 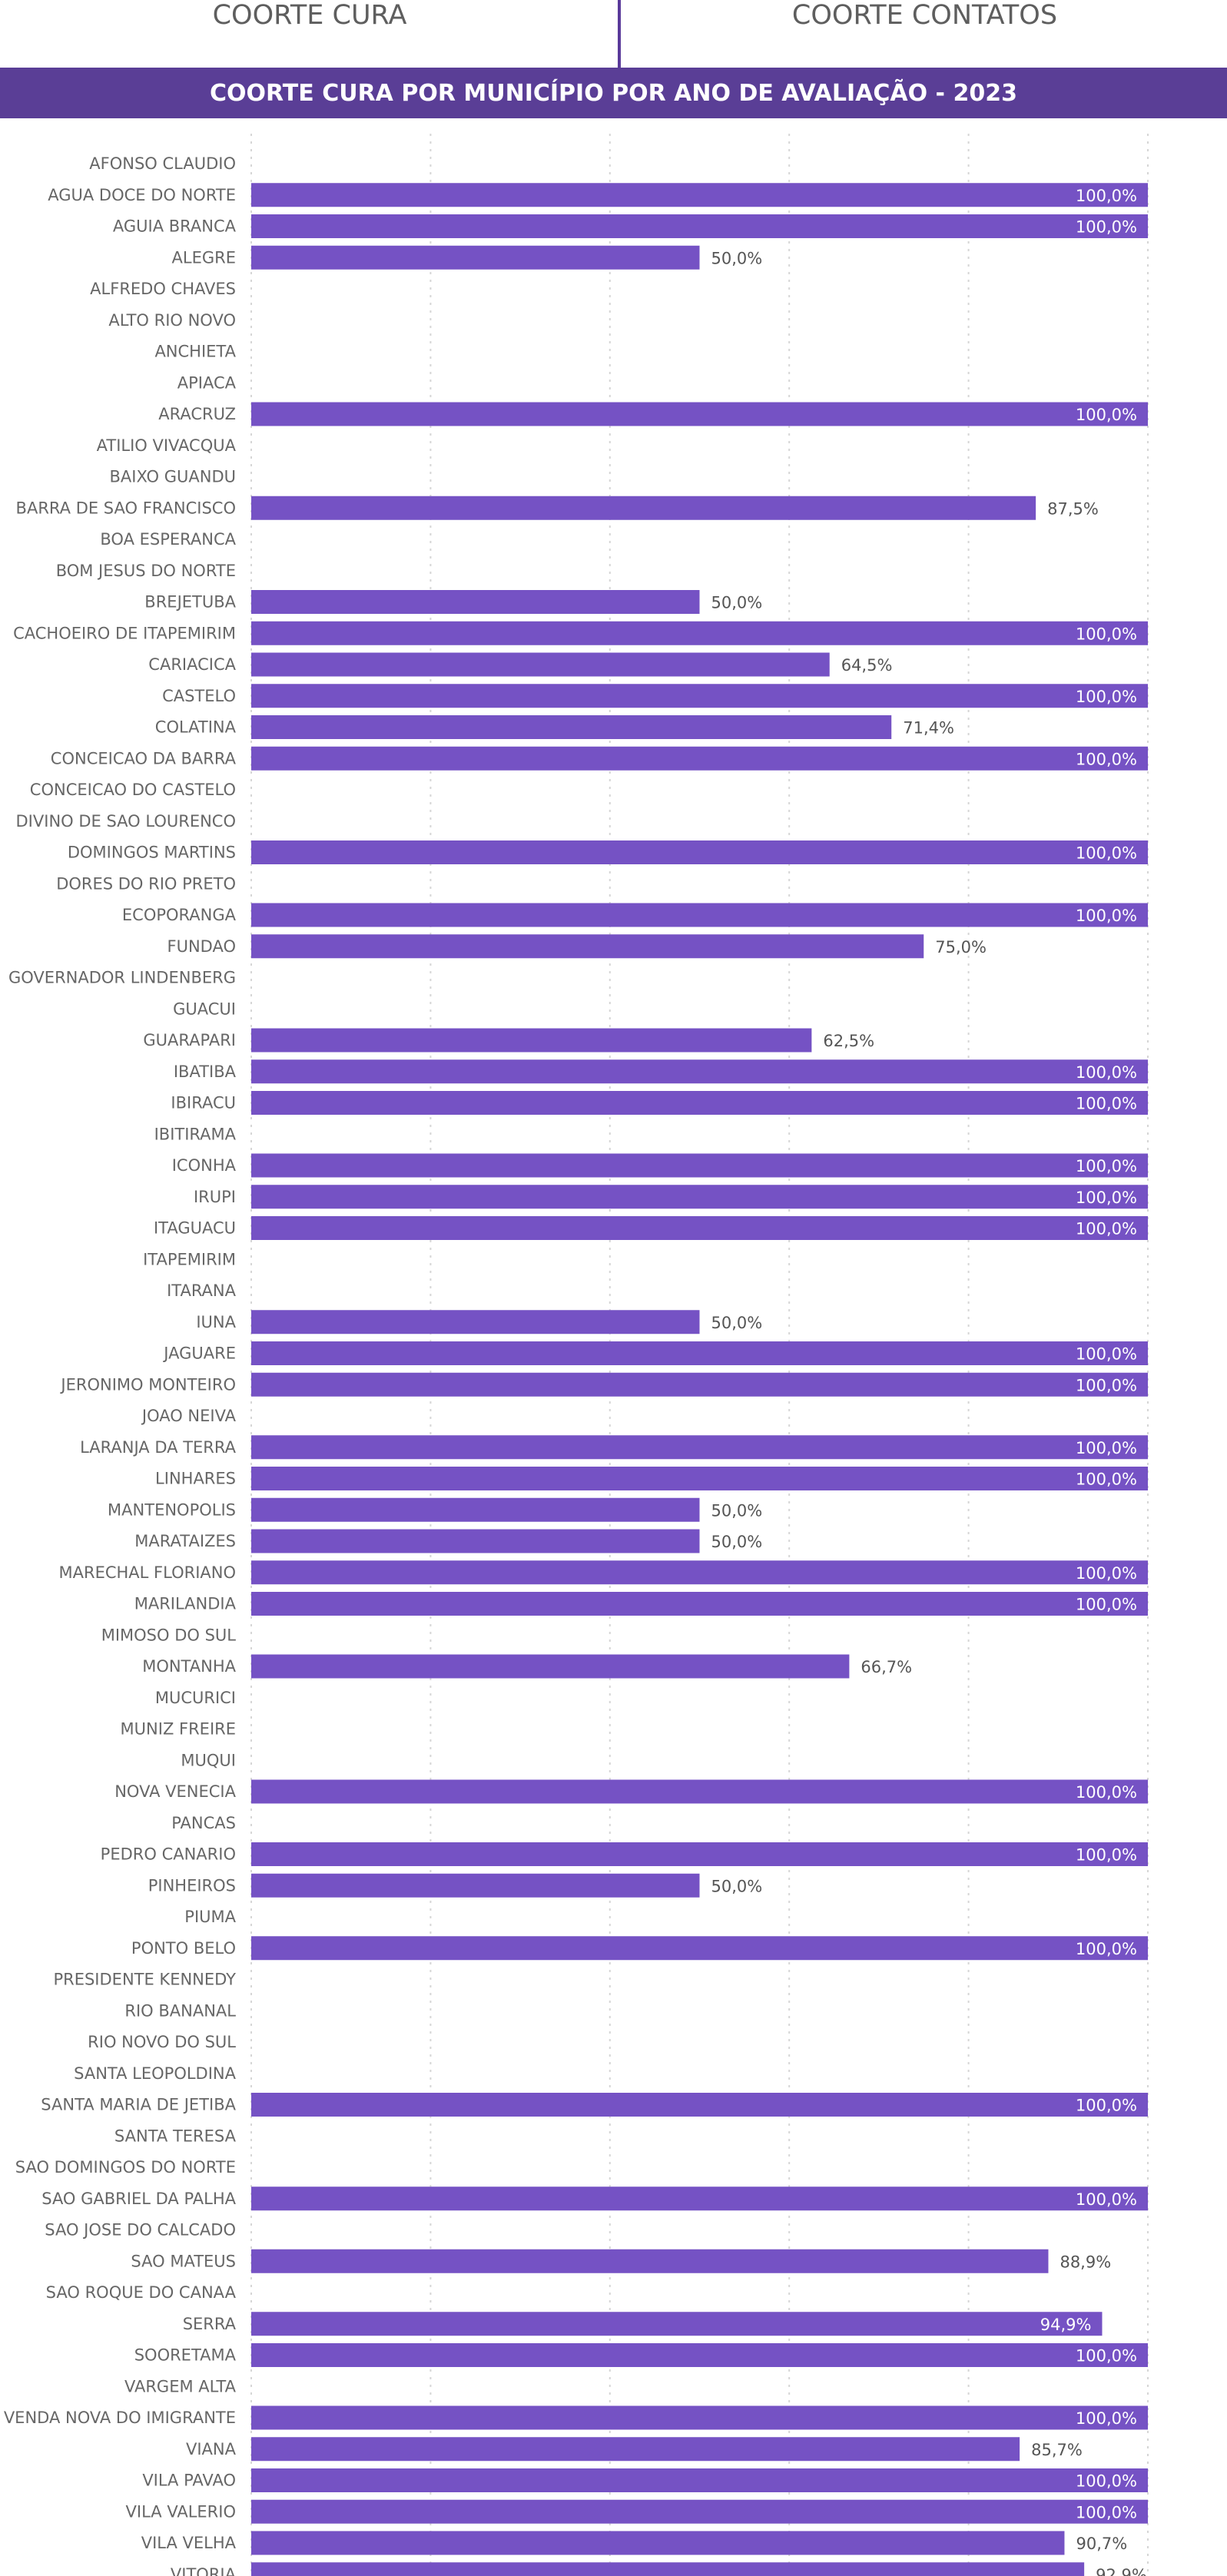 What do you see at coordinates (202, 1290) in the screenshot?
I see `category-label: ITARANA` at bounding box center [202, 1290].